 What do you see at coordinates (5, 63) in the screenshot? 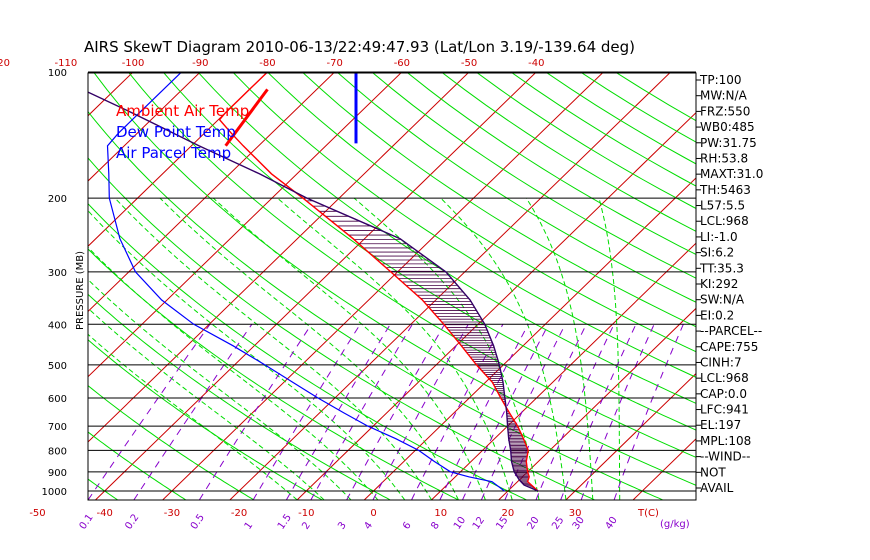
I see `top-temp-tick-label: -120` at bounding box center [5, 63].